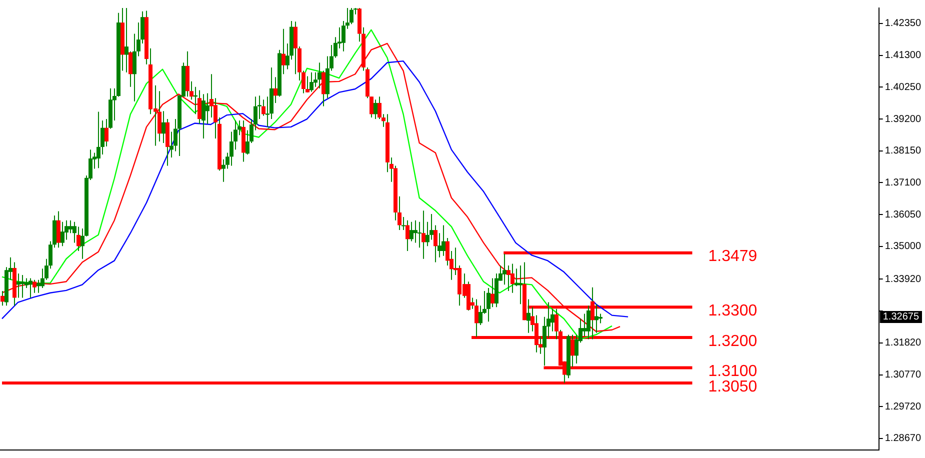  What do you see at coordinates (901, 317) in the screenshot?
I see `text: 1.32675` at bounding box center [901, 317].